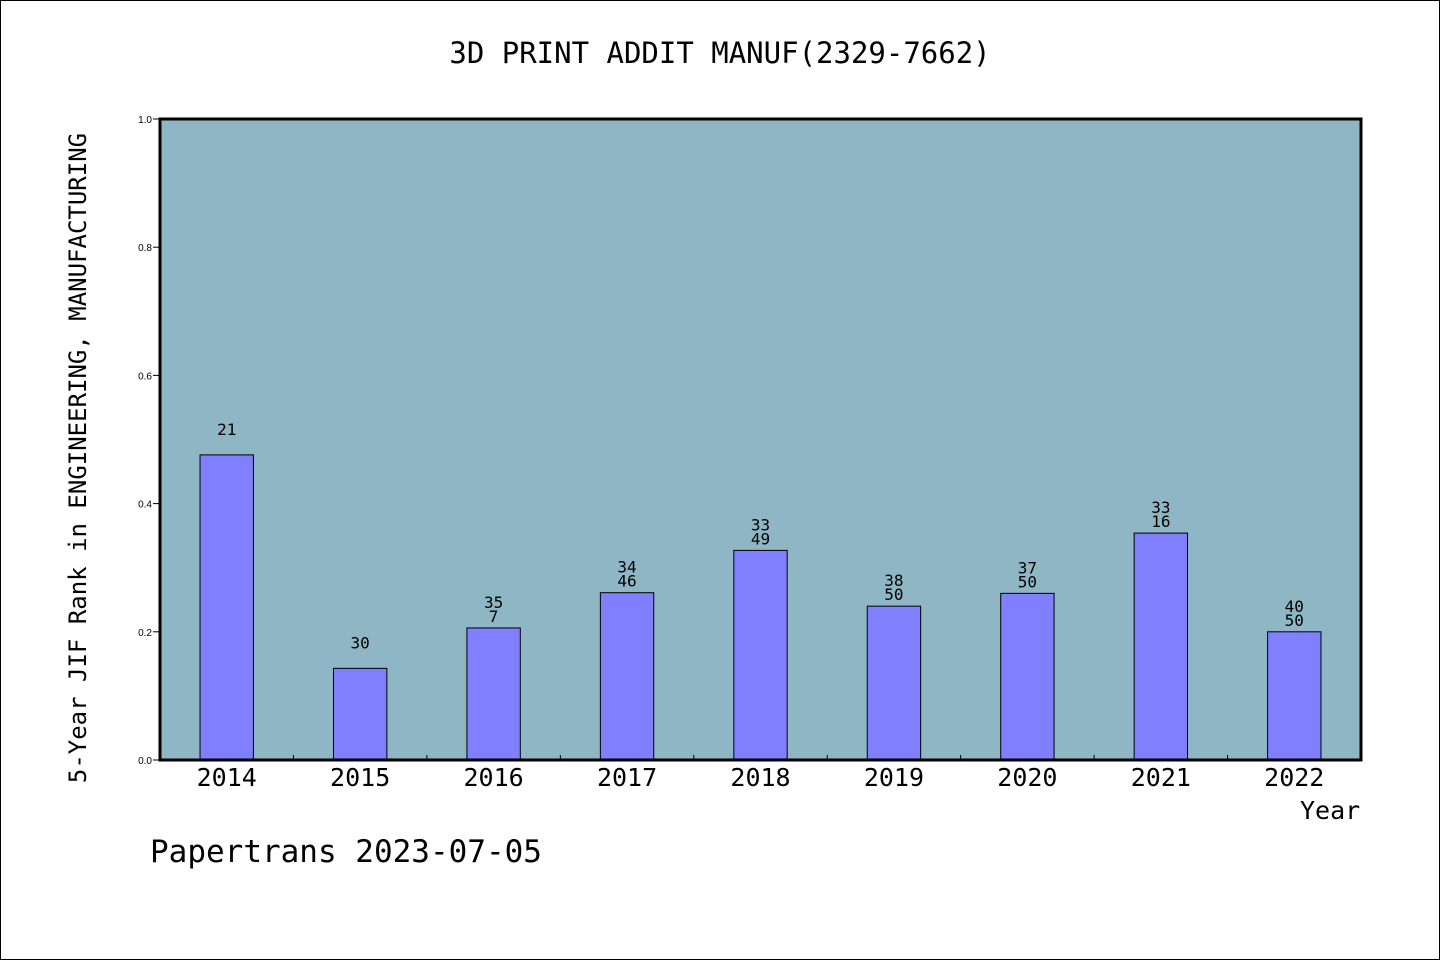 The width and height of the screenshot is (1440, 960). What do you see at coordinates (626, 567) in the screenshot?
I see `data-label-2017-1: 34` at bounding box center [626, 567].